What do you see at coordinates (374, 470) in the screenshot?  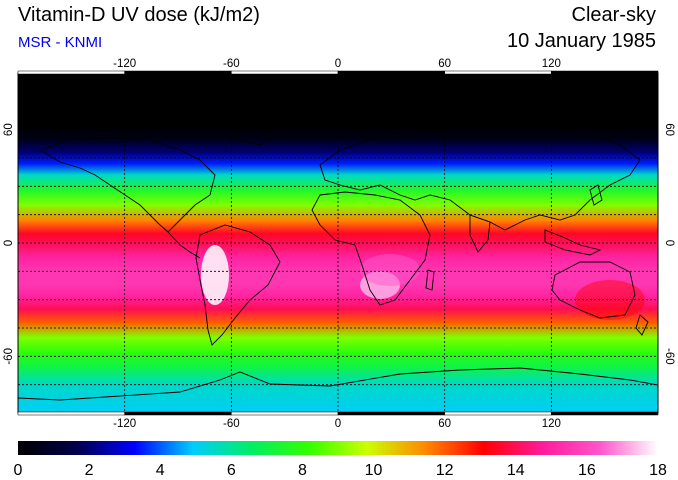 I see `colorbar-tick-label: 10` at bounding box center [374, 470].